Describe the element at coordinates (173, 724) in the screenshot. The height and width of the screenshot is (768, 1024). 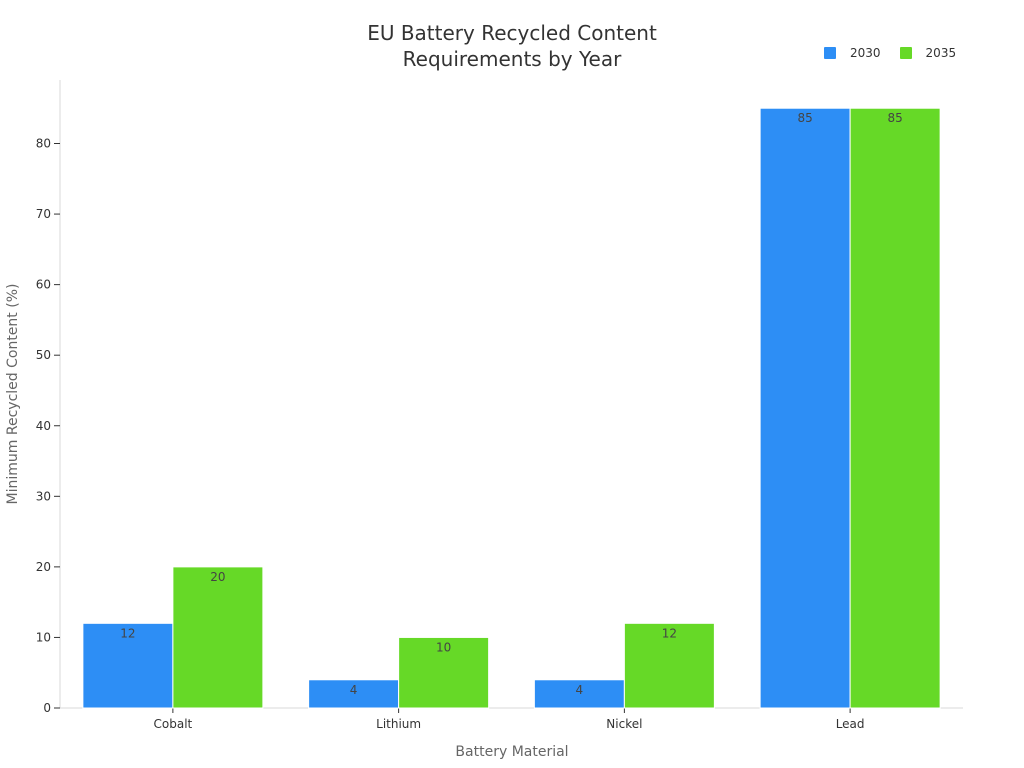
I see `x-tick-label: Cobalt` at that location.